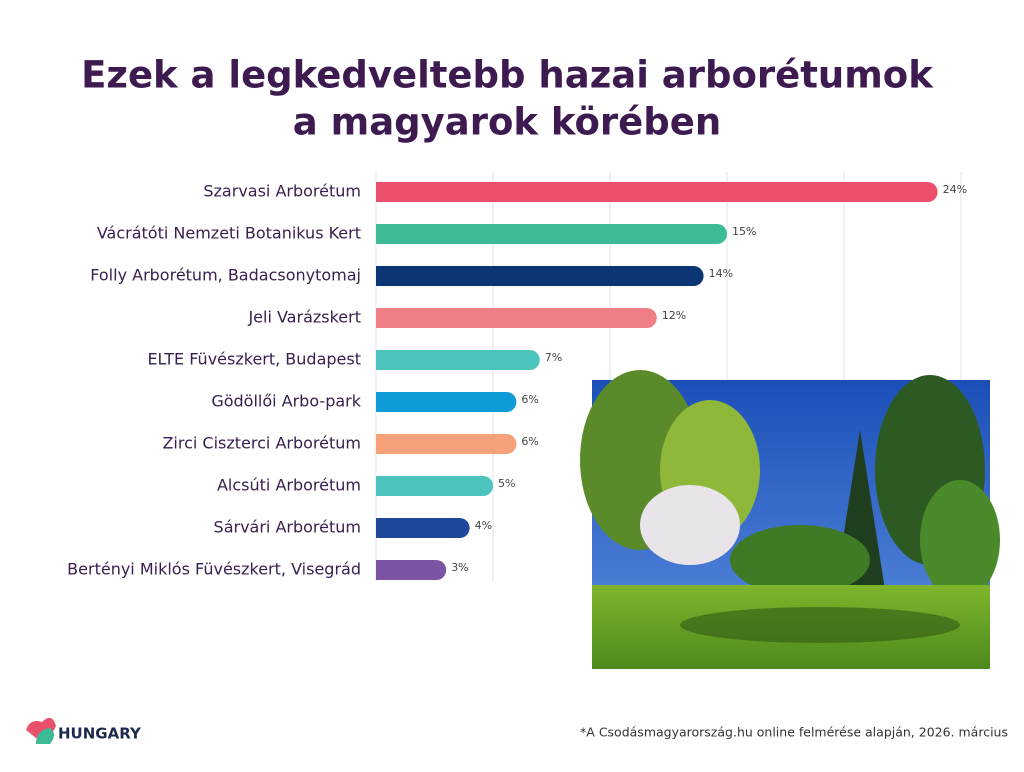  I want to click on category-label: Bertényi Miklós Füvészkert, Visegrád, so click(214, 569).